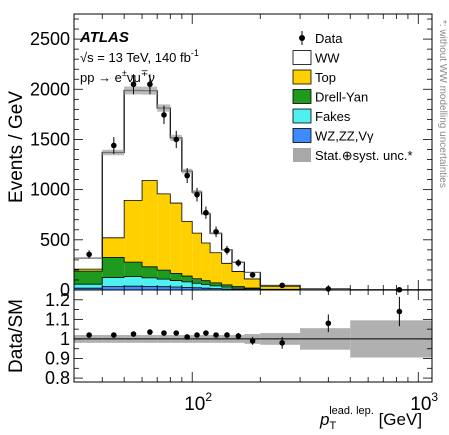 The image size is (449, 435). Describe the element at coordinates (332, 426) in the screenshot. I see `x-axis-label-sub: T` at that location.